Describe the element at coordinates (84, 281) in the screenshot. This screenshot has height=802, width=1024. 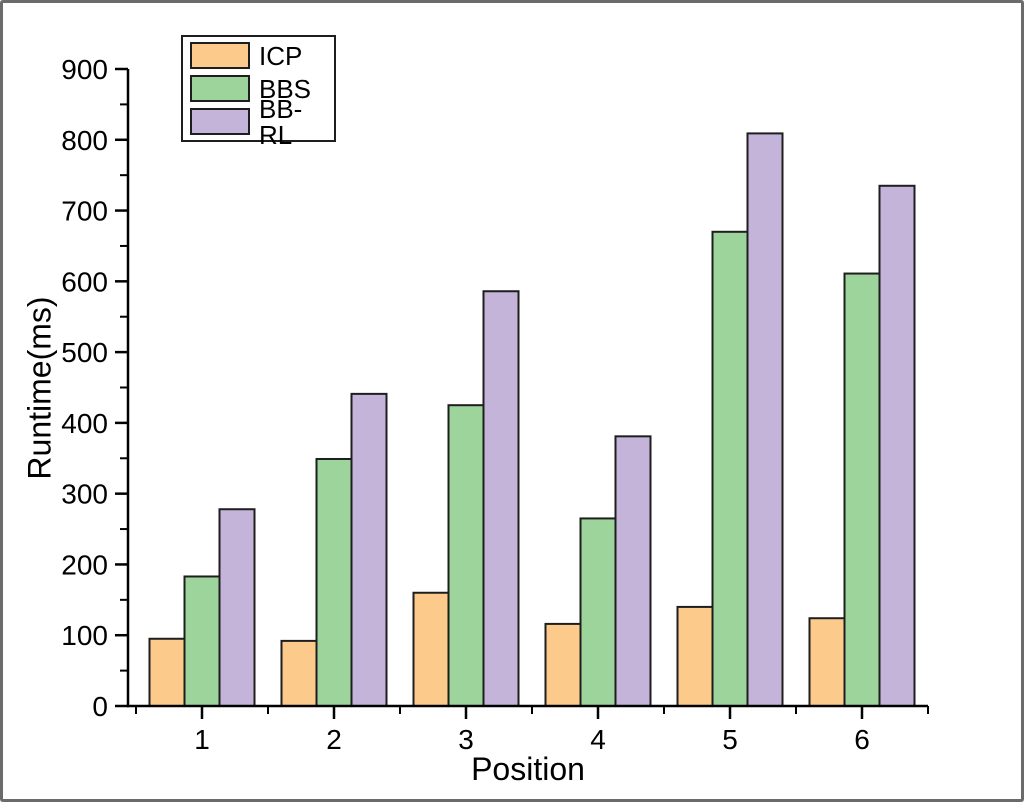
I see `y-tick-label: 600` at that location.